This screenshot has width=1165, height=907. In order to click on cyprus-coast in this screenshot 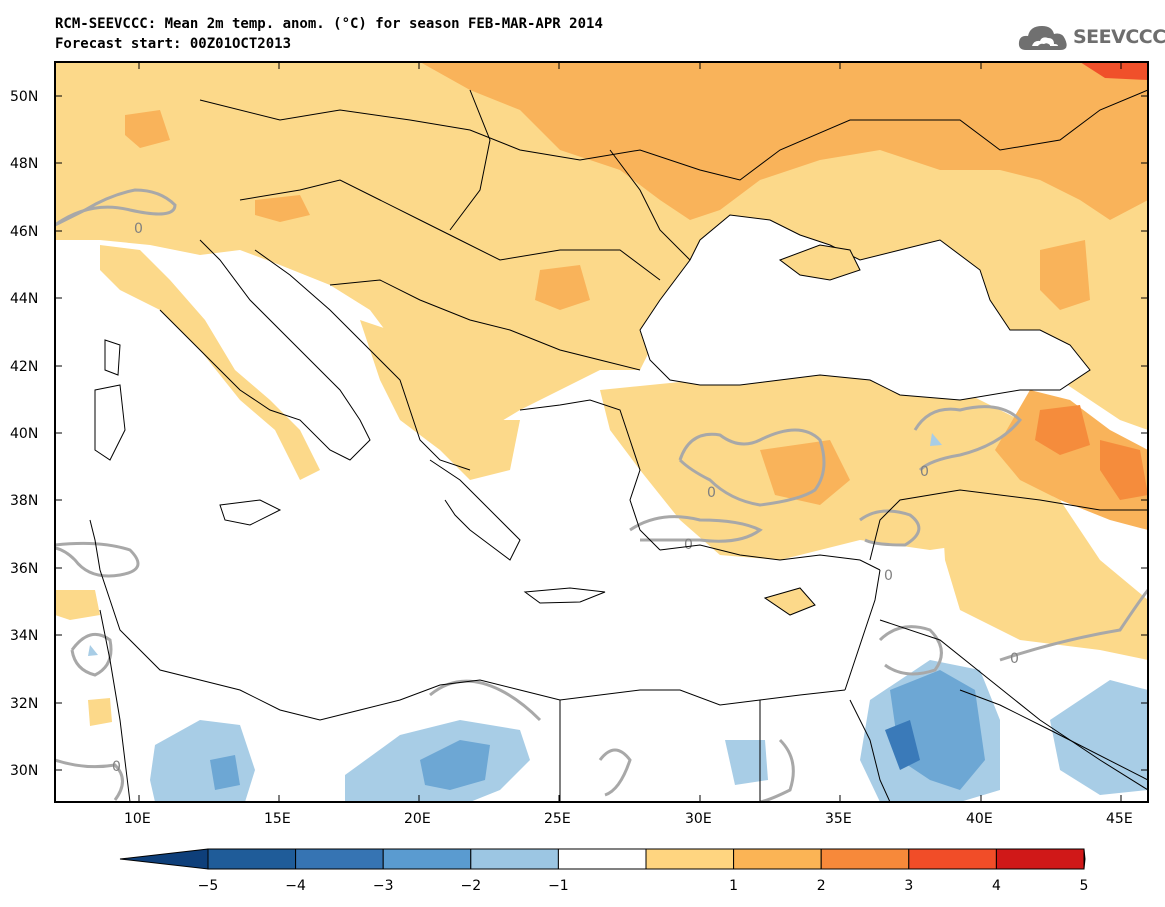, I will do `click(789, 601)`.